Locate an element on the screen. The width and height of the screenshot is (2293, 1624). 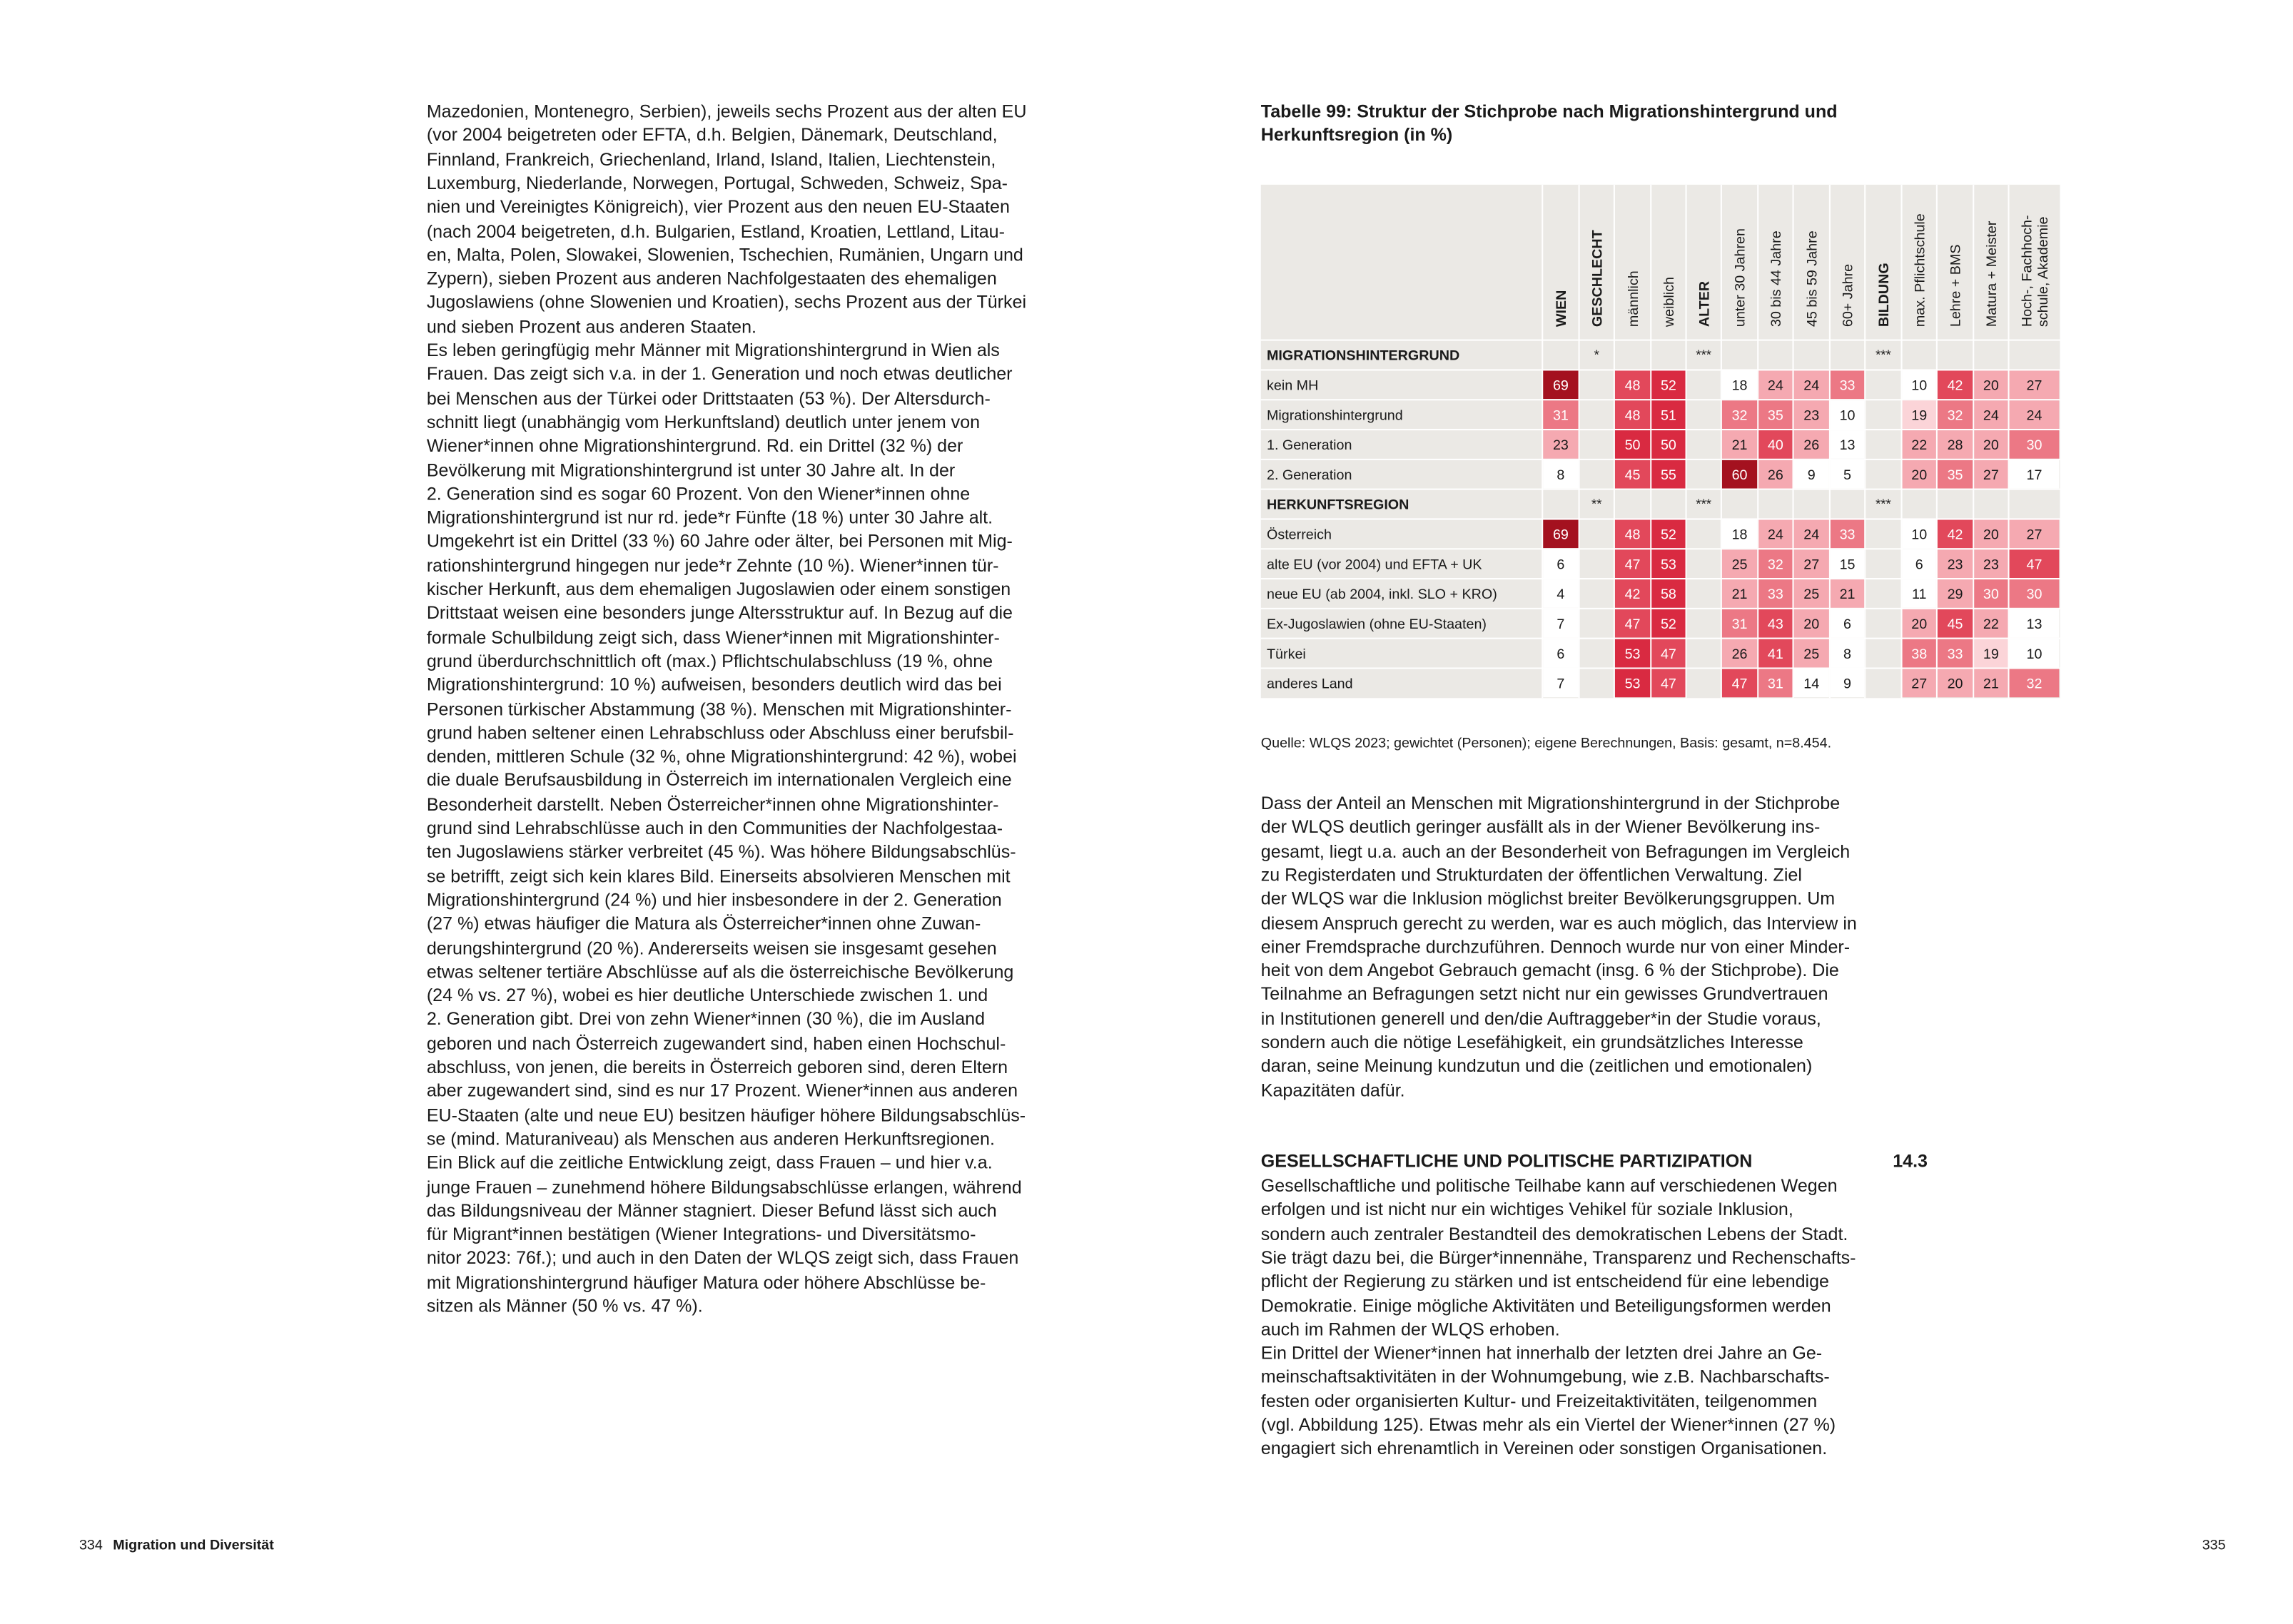
significance: ** is located at coordinates (1596, 504).